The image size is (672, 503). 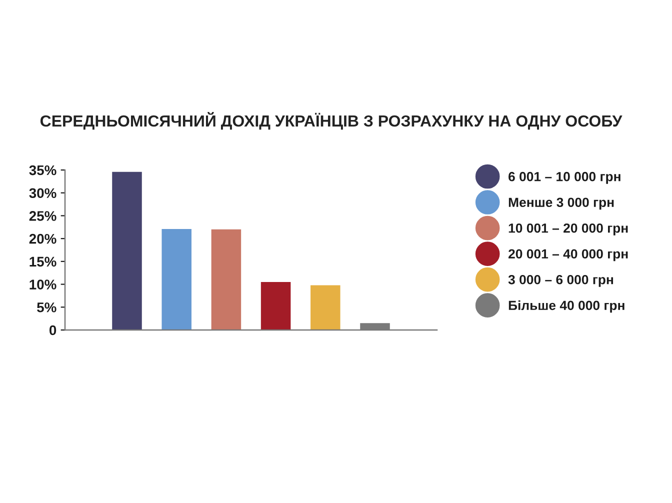 What do you see at coordinates (42, 170) in the screenshot?
I see `y-tick-label: 35%` at bounding box center [42, 170].